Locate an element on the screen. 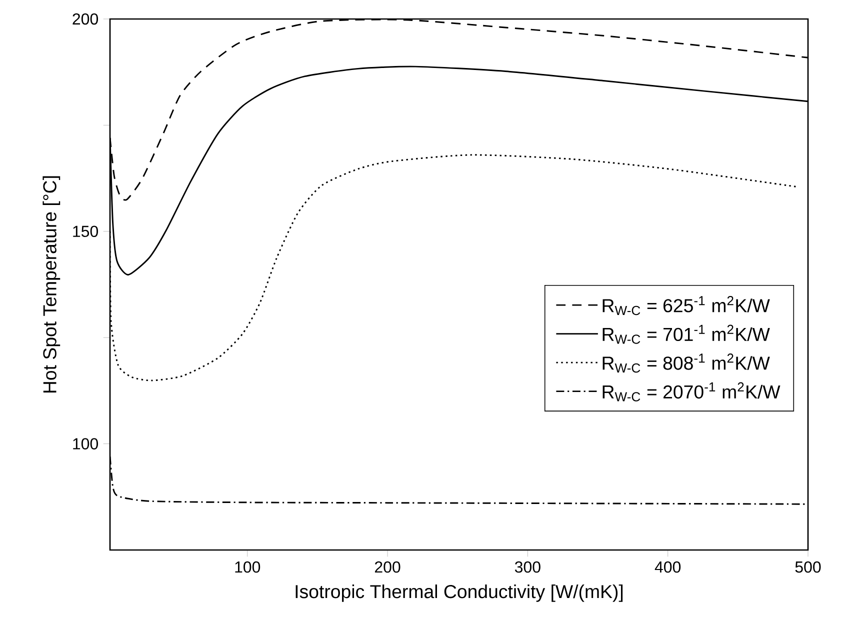 This screenshot has height=634, width=850. y-tick-label: 150 is located at coordinates (85, 232).